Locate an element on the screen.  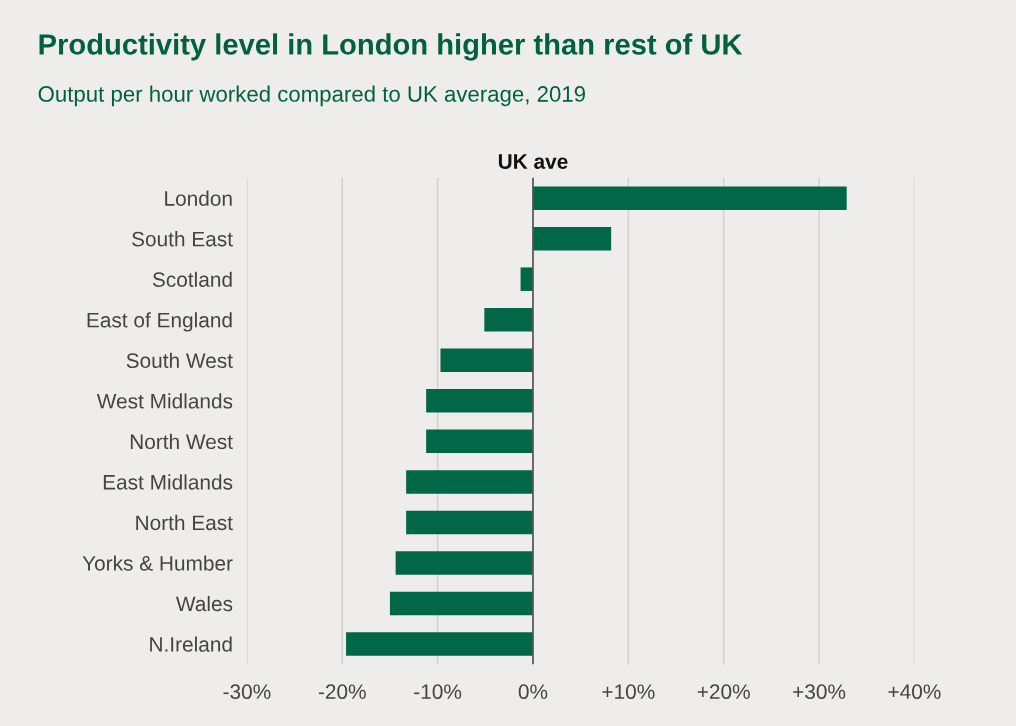
y-tick-label: Yorks & Humber is located at coordinates (157, 563).